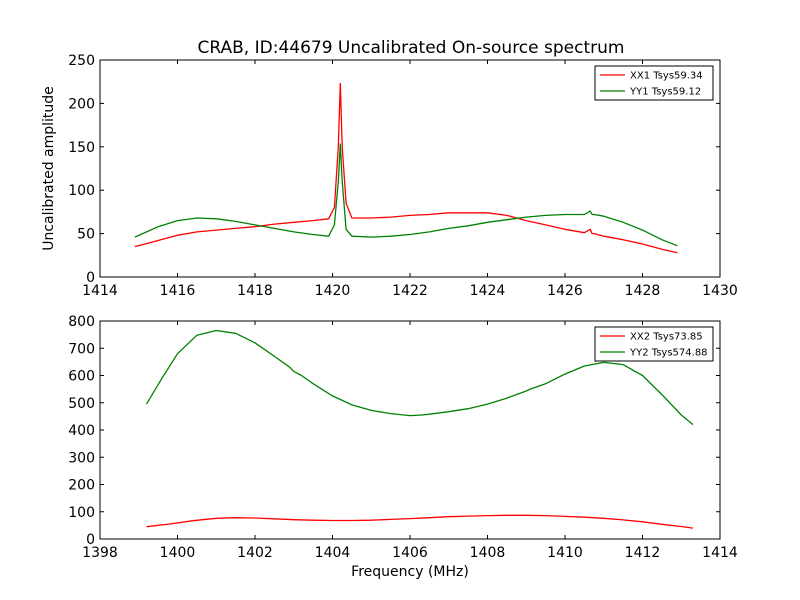  What do you see at coordinates (410, 553) in the screenshot?
I see `x-tick-label: 1406` at bounding box center [410, 553].